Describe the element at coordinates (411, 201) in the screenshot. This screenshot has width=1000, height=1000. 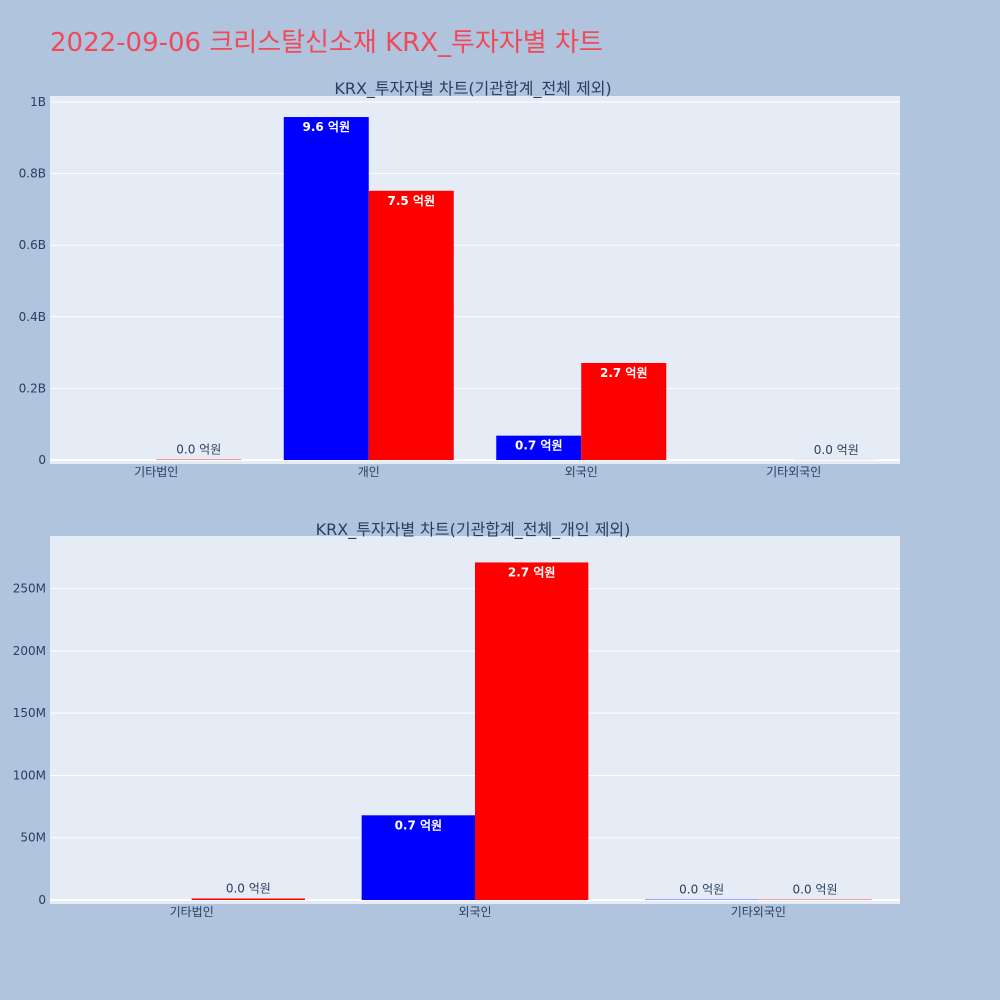
I see `data-label: 7.5 억원` at that location.